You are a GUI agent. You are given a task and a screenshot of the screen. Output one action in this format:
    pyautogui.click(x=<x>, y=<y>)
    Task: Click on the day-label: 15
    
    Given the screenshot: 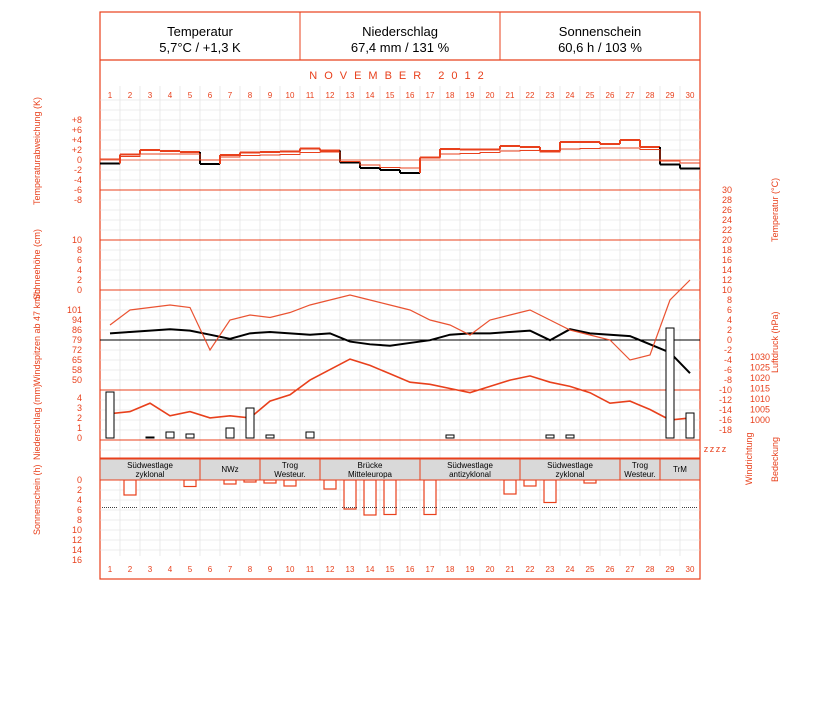 What is the action you would take?
    pyautogui.click(x=390, y=95)
    